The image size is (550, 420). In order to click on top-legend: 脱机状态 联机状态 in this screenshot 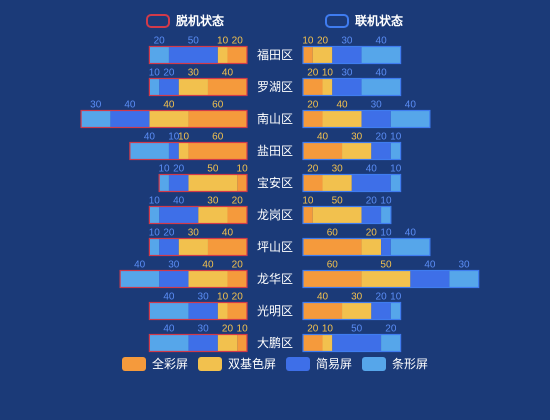, I will do `click(275, 22)`.